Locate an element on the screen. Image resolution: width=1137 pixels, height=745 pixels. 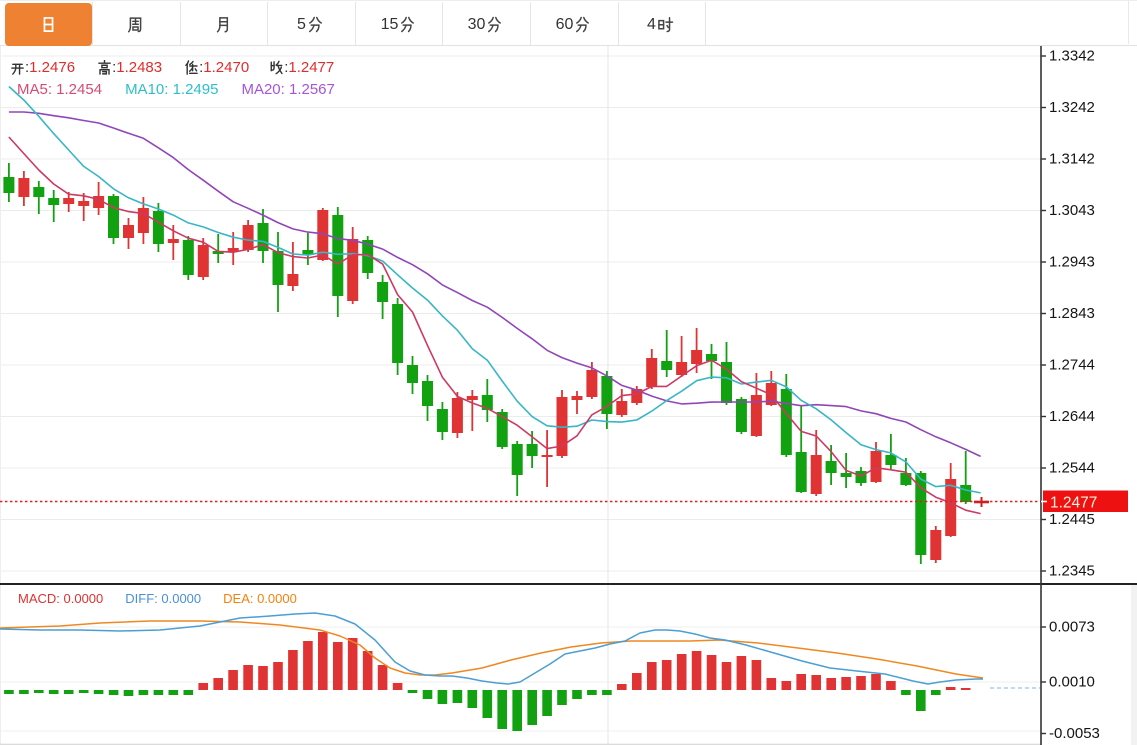
svg-text: -0.0053 is located at coordinates (1074, 733).